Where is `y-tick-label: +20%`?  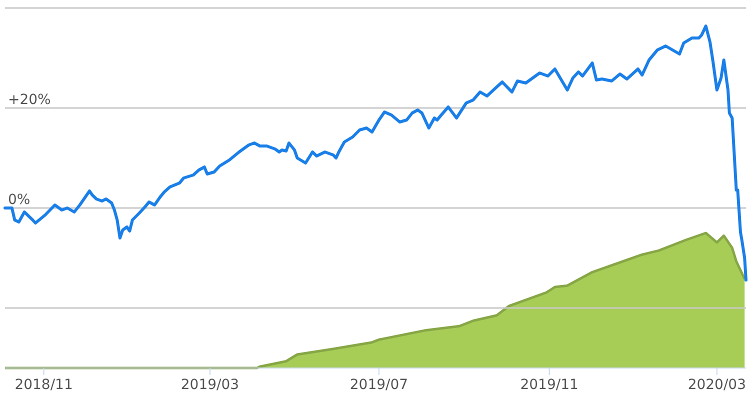
y-tick-label: +20% is located at coordinates (29, 100).